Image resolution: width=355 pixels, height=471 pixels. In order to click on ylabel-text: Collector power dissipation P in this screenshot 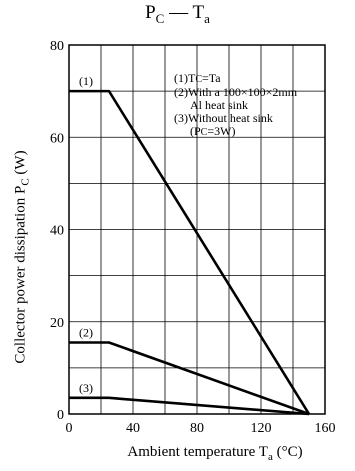, I will do `click(20, 274)`.